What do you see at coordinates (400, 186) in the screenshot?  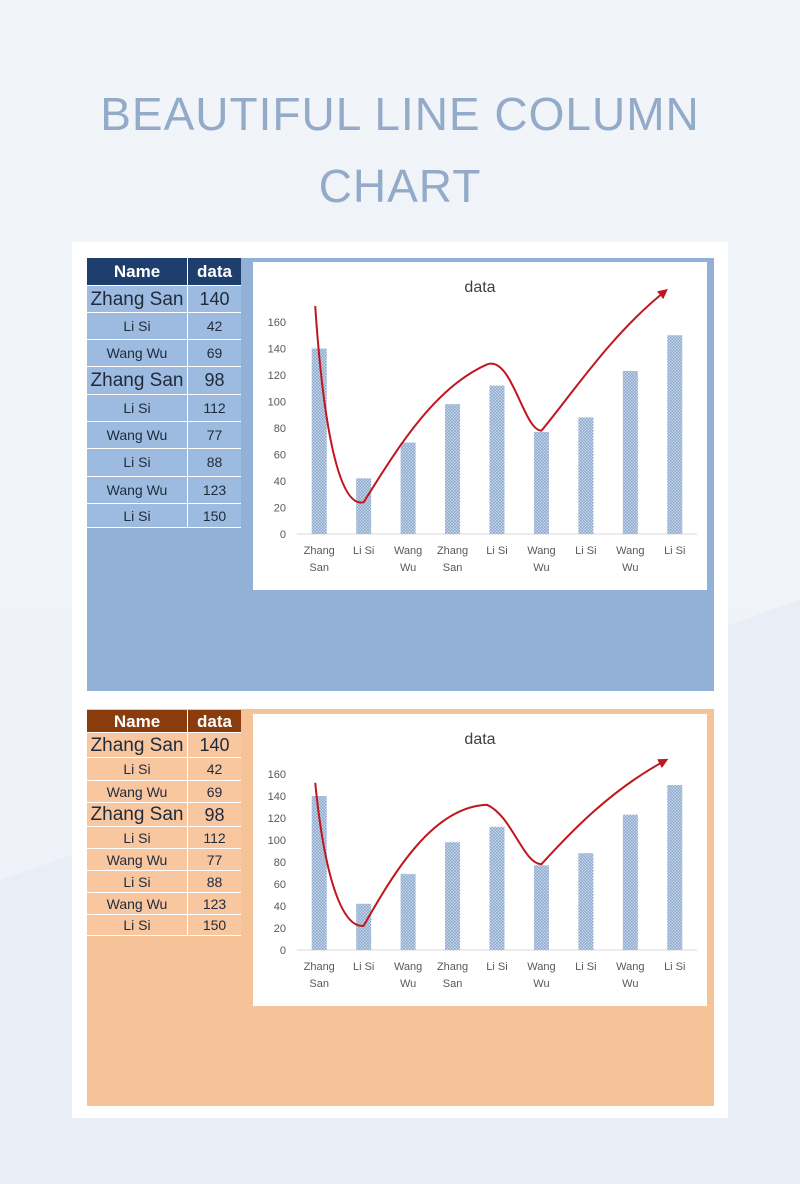 I see `page-title-line-2: CHART` at bounding box center [400, 186].